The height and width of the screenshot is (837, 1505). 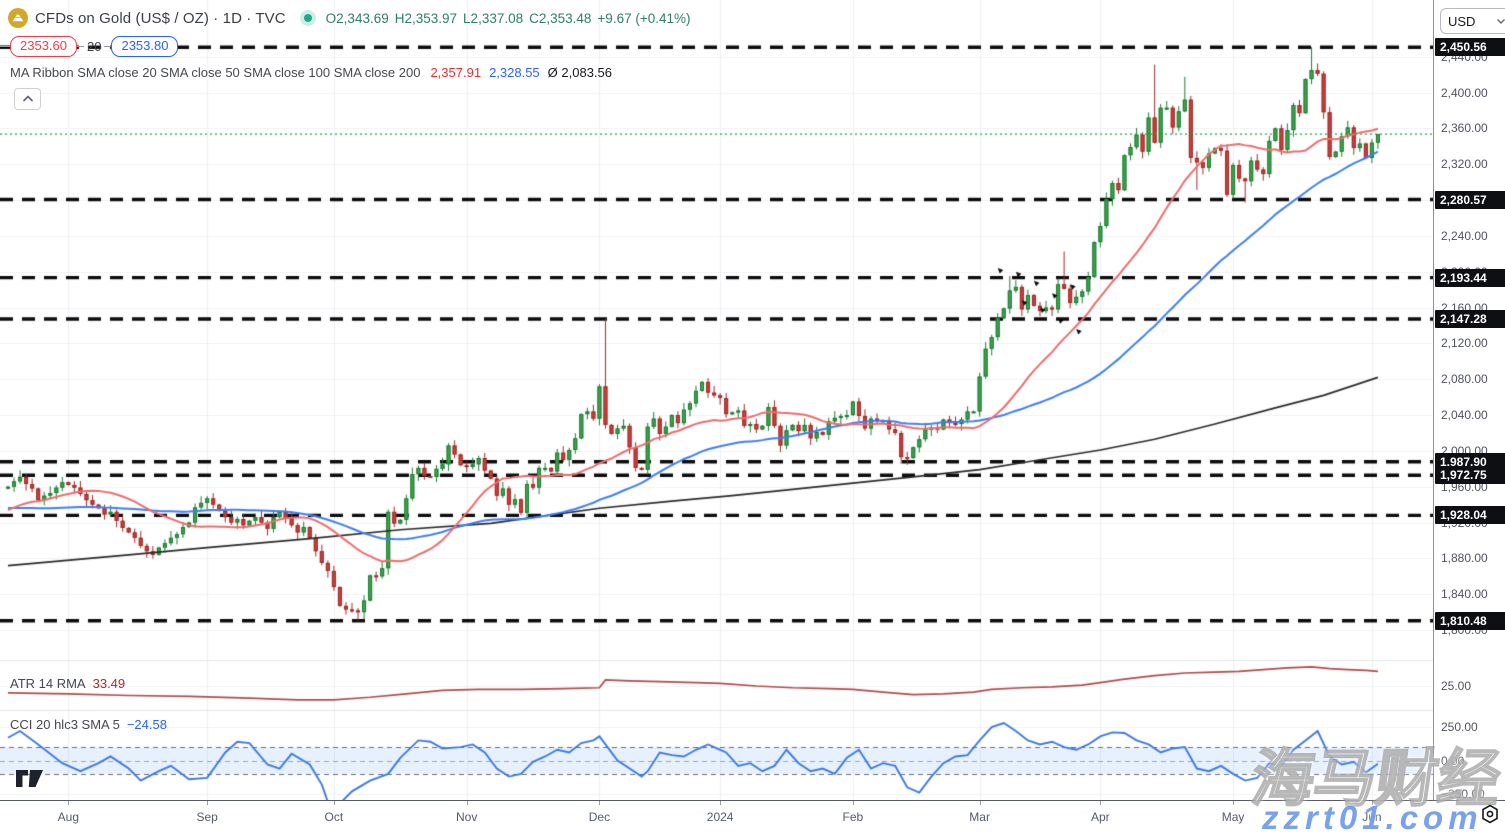 What do you see at coordinates (1372, 817) in the screenshot?
I see `time-axis-month-label: Jun` at bounding box center [1372, 817].